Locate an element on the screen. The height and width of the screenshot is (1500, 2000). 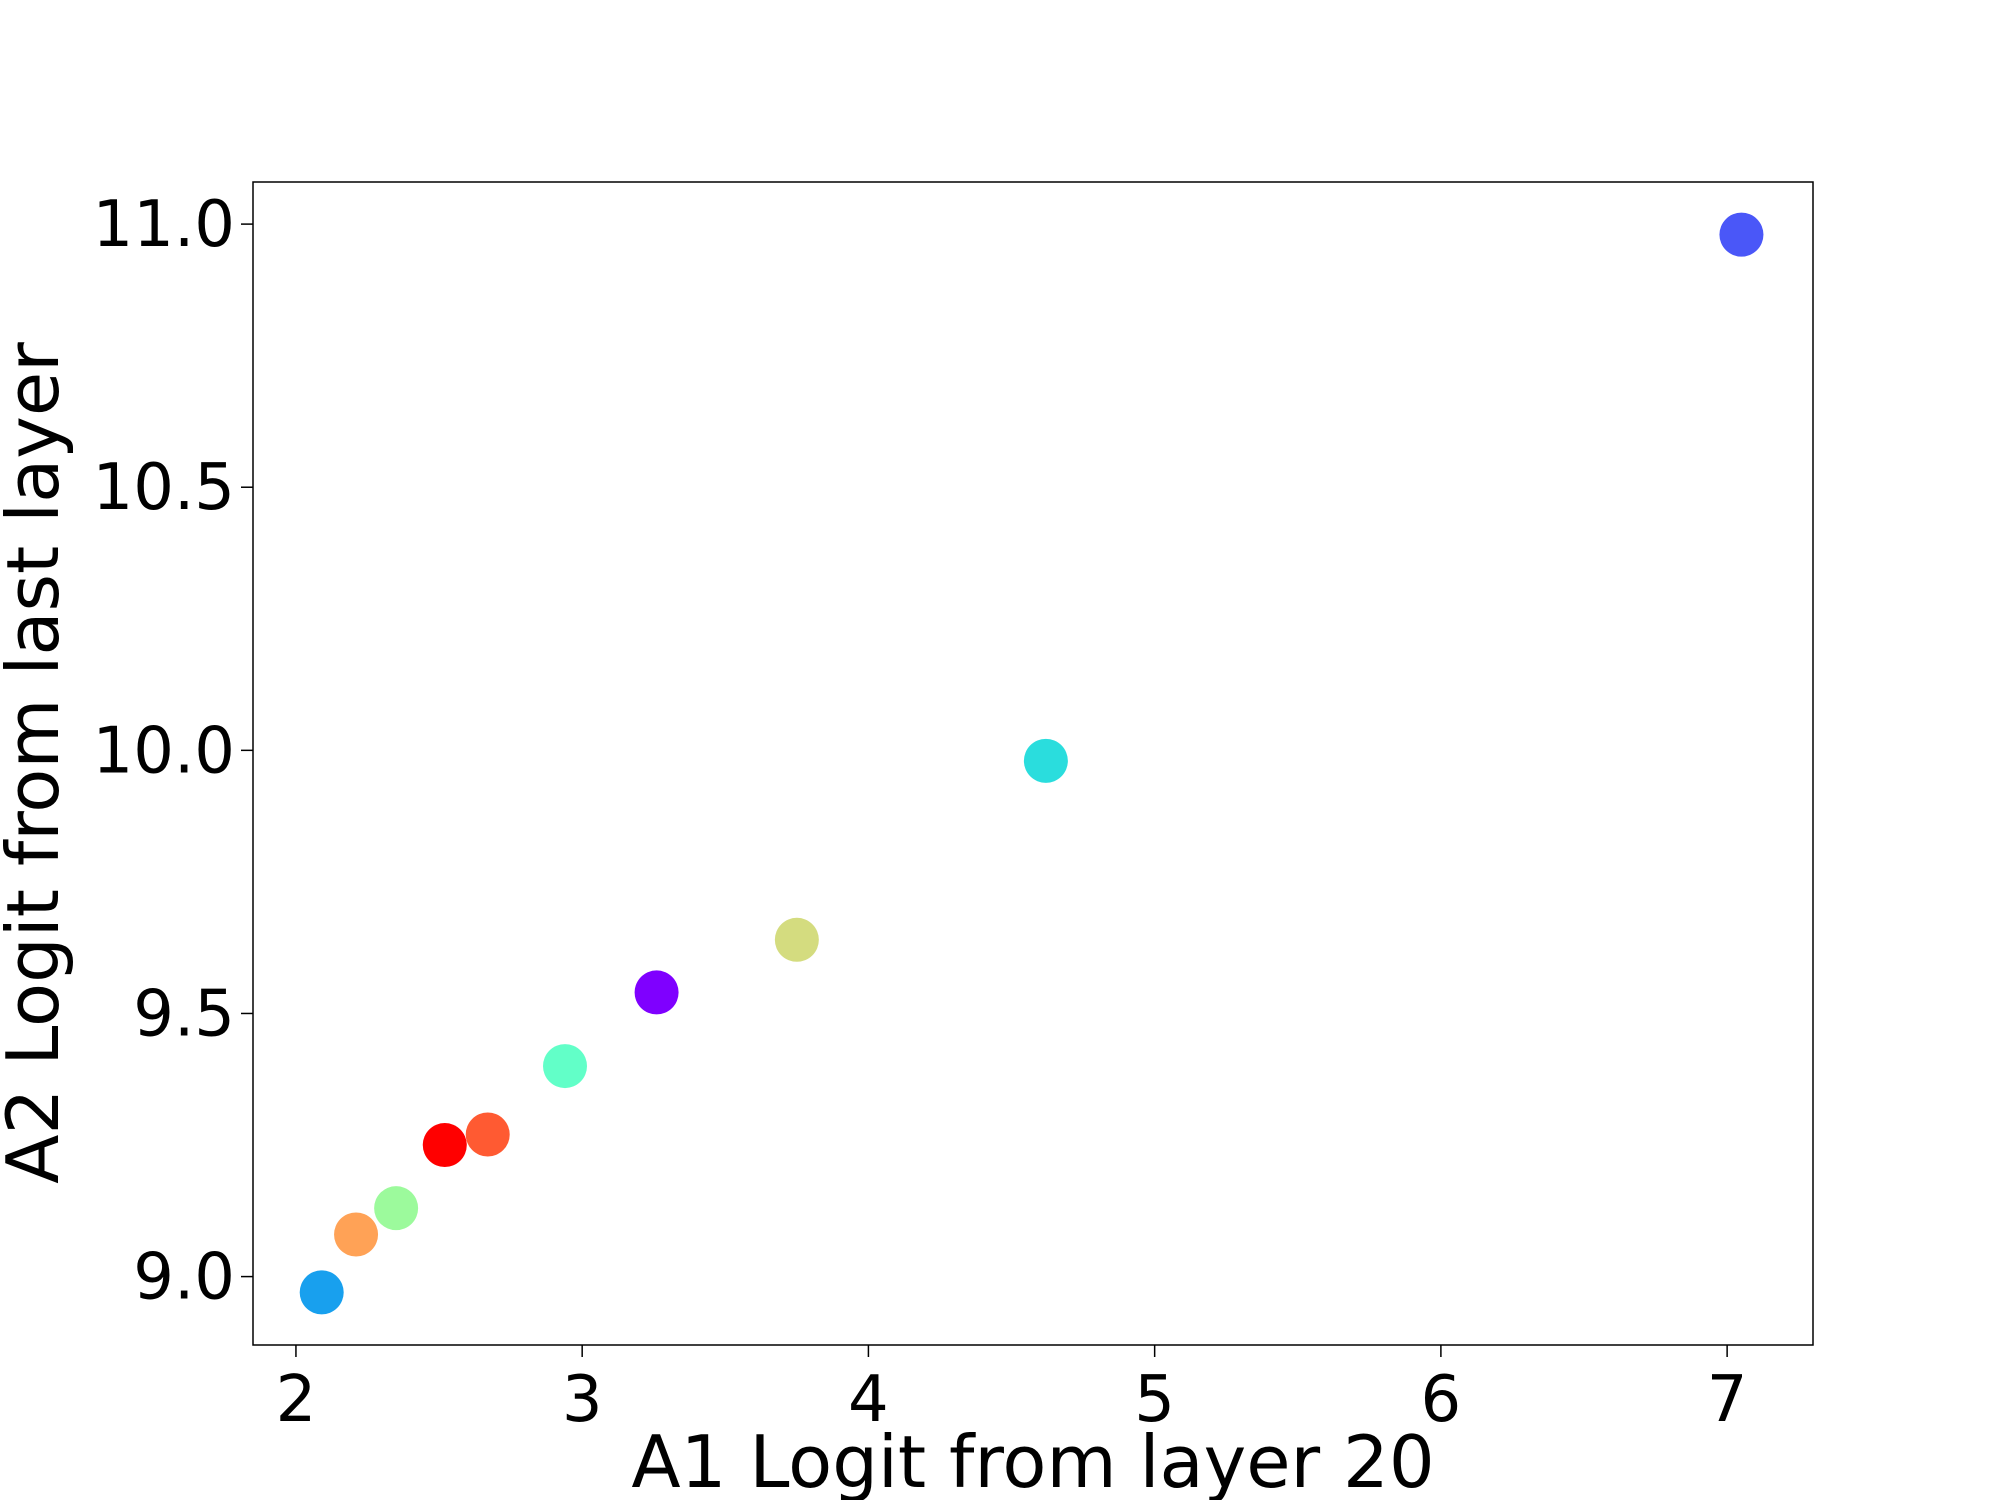
y-tick-label: 9.0 is located at coordinates (184, 1278).